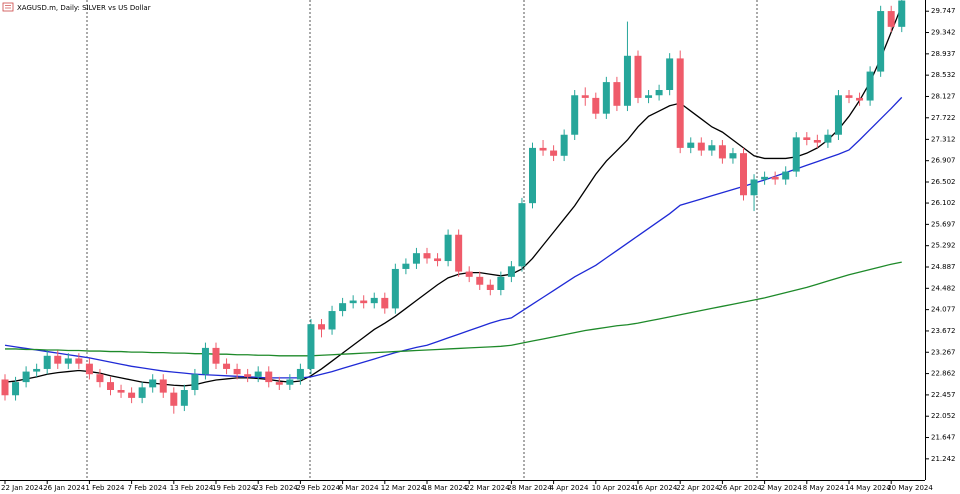  I want to click on y-tick-label: 23.672, so click(943, 331).